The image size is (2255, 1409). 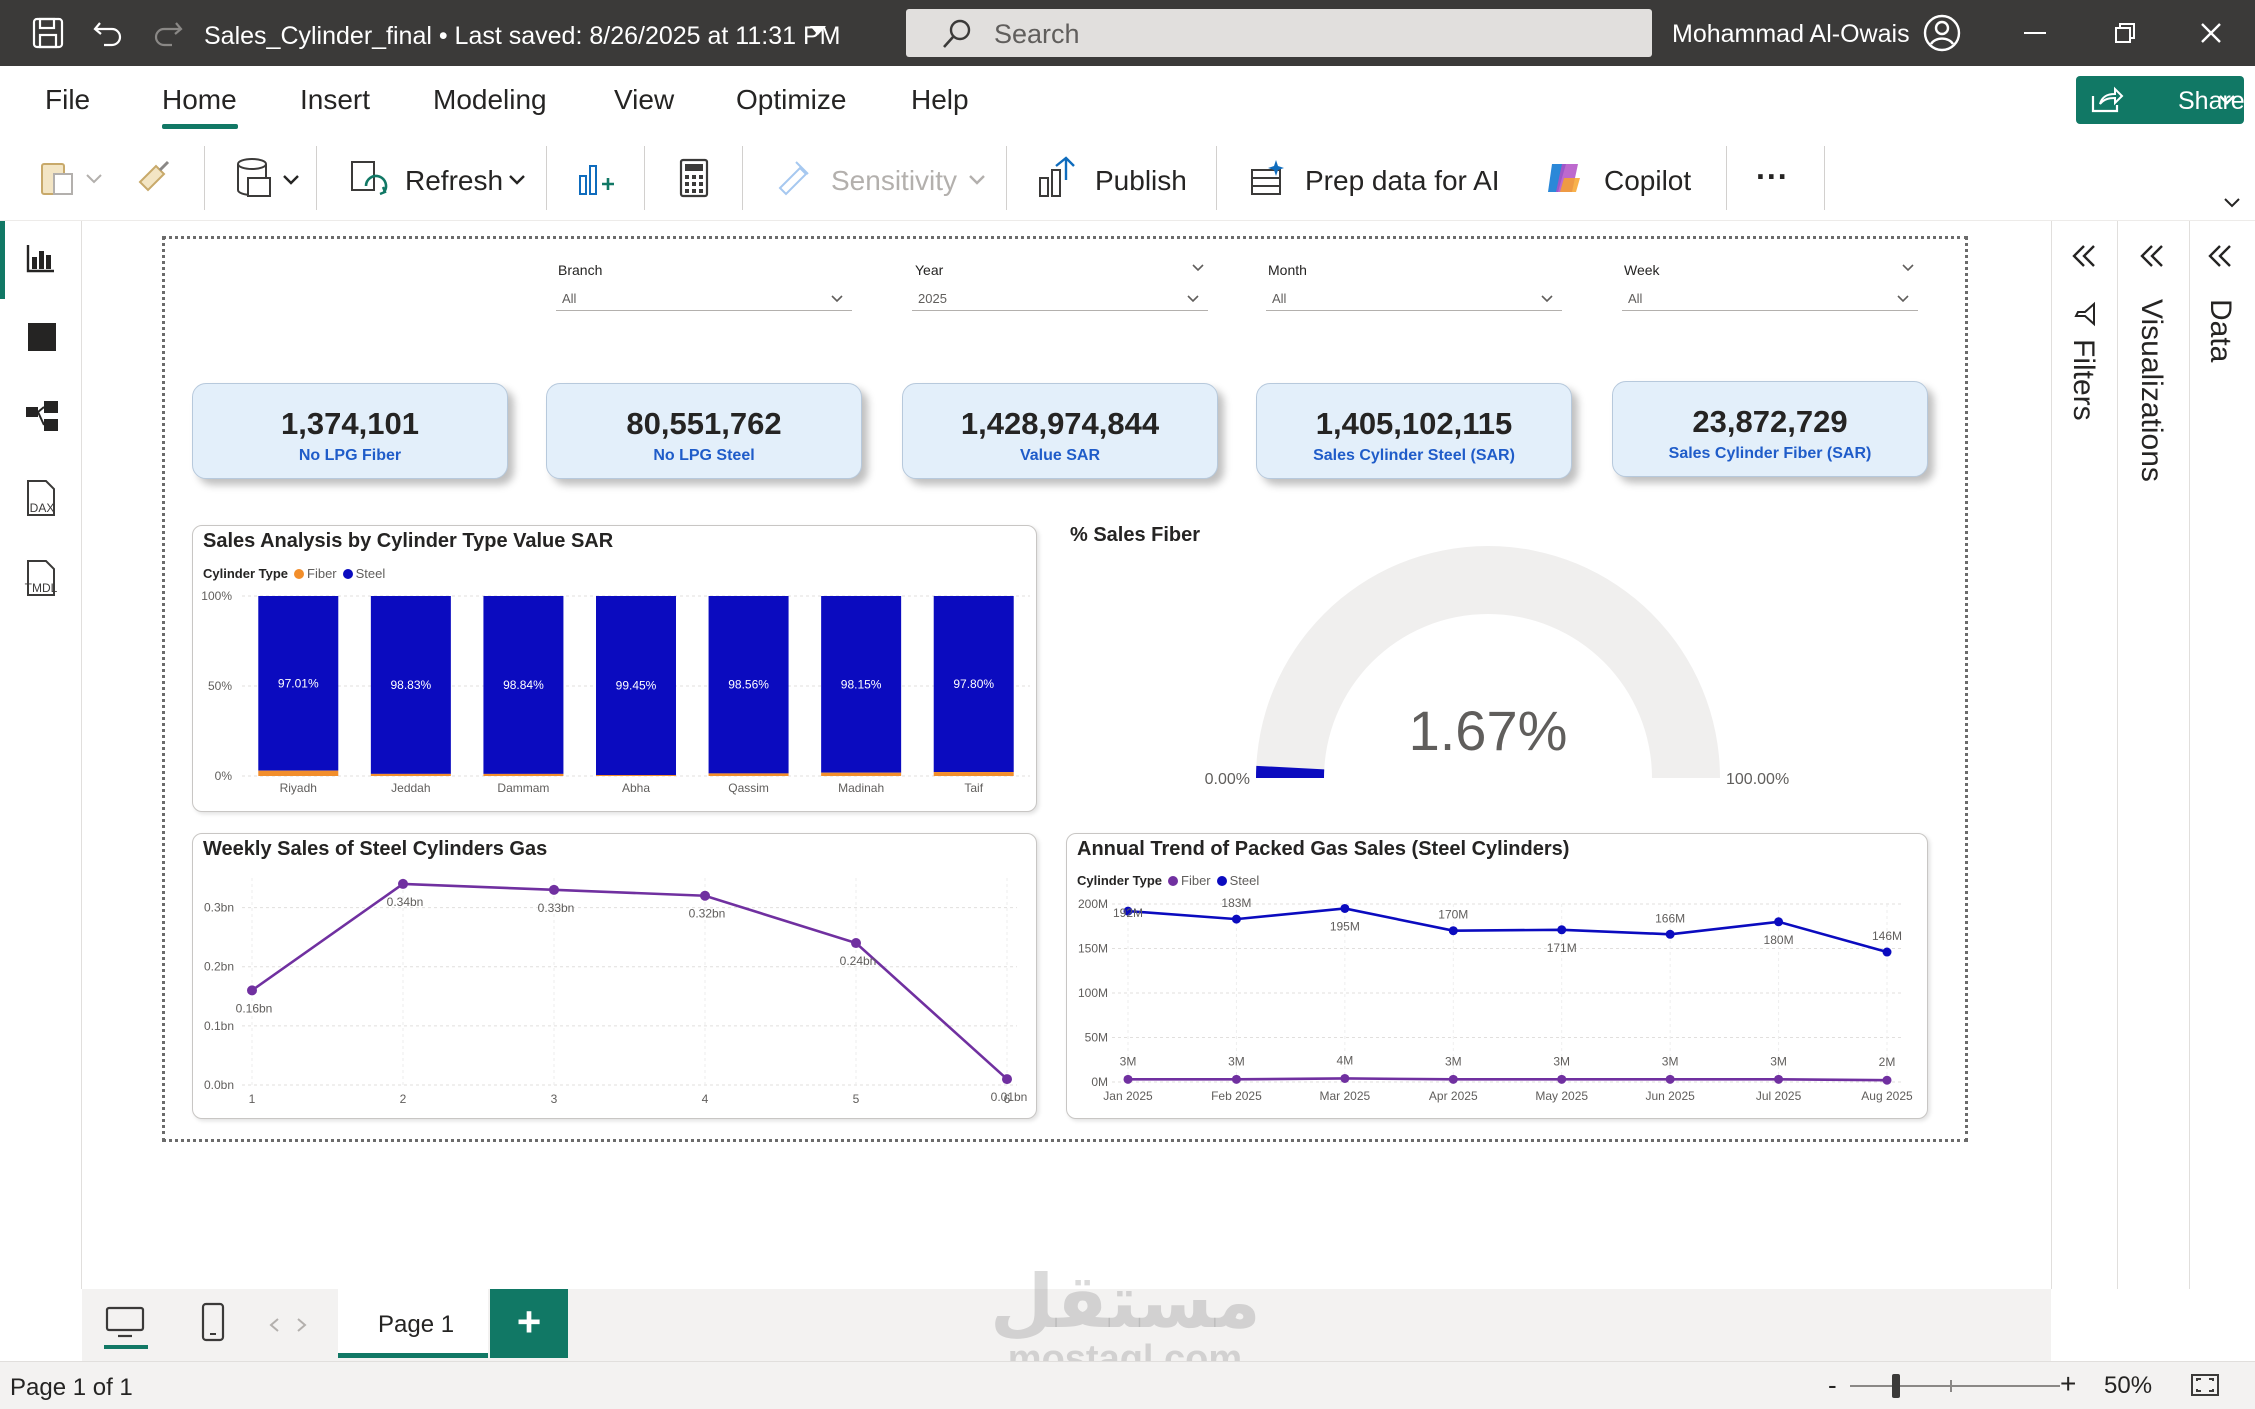 What do you see at coordinates (350, 431) in the screenshot?
I see `kpi-card-lpg-fiber: 1,374,101 No LPG Fiber` at bounding box center [350, 431].